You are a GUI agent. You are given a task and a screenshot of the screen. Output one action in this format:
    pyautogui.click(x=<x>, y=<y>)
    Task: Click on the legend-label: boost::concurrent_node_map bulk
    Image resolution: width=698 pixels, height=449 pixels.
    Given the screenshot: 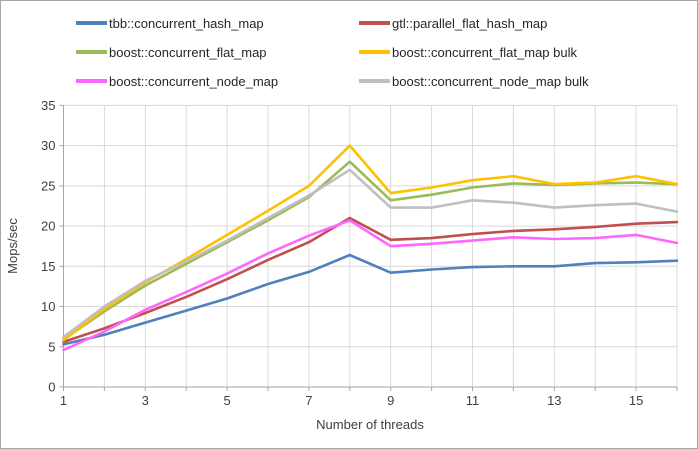 What is the action you would take?
    pyautogui.click(x=490, y=81)
    